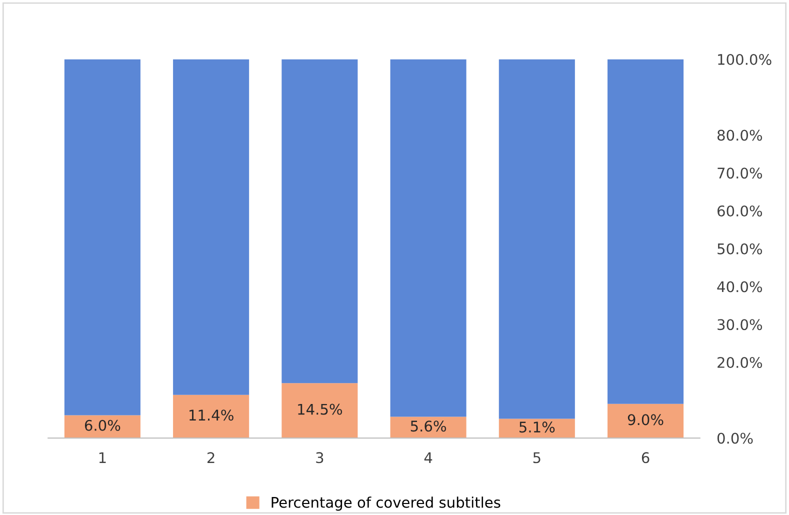 This screenshot has width=789, height=515. I want to click on y-tick-label: 30.0%, so click(740, 324).